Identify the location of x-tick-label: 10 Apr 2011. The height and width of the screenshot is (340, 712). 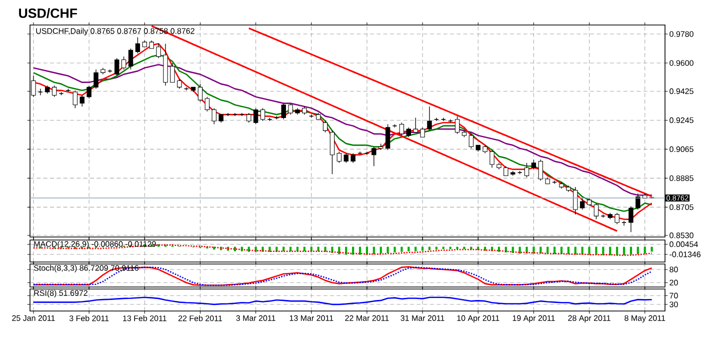
(478, 319).